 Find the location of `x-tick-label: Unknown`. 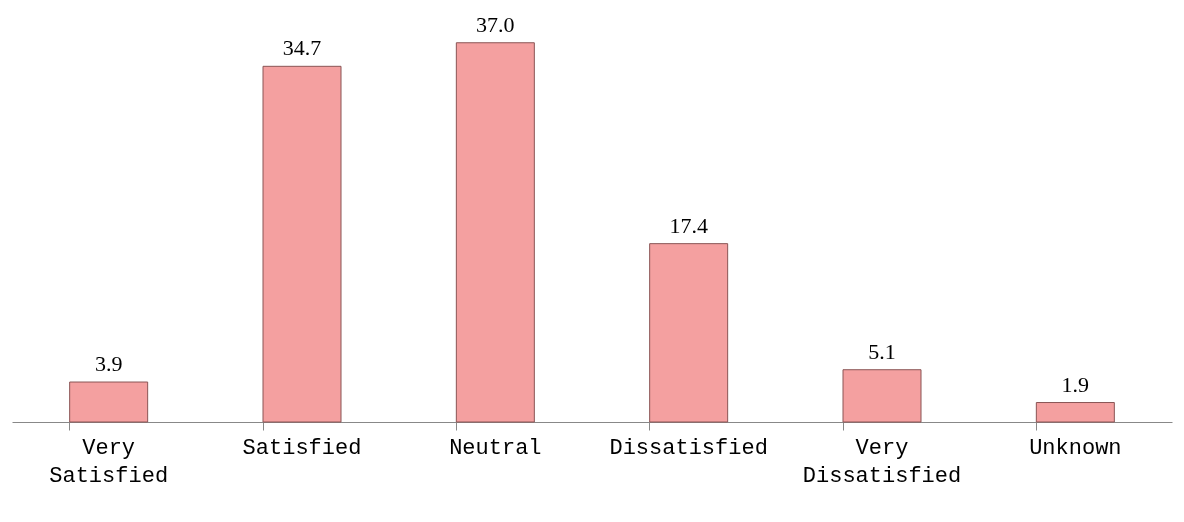

x-tick-label: Unknown is located at coordinates (1075, 448).